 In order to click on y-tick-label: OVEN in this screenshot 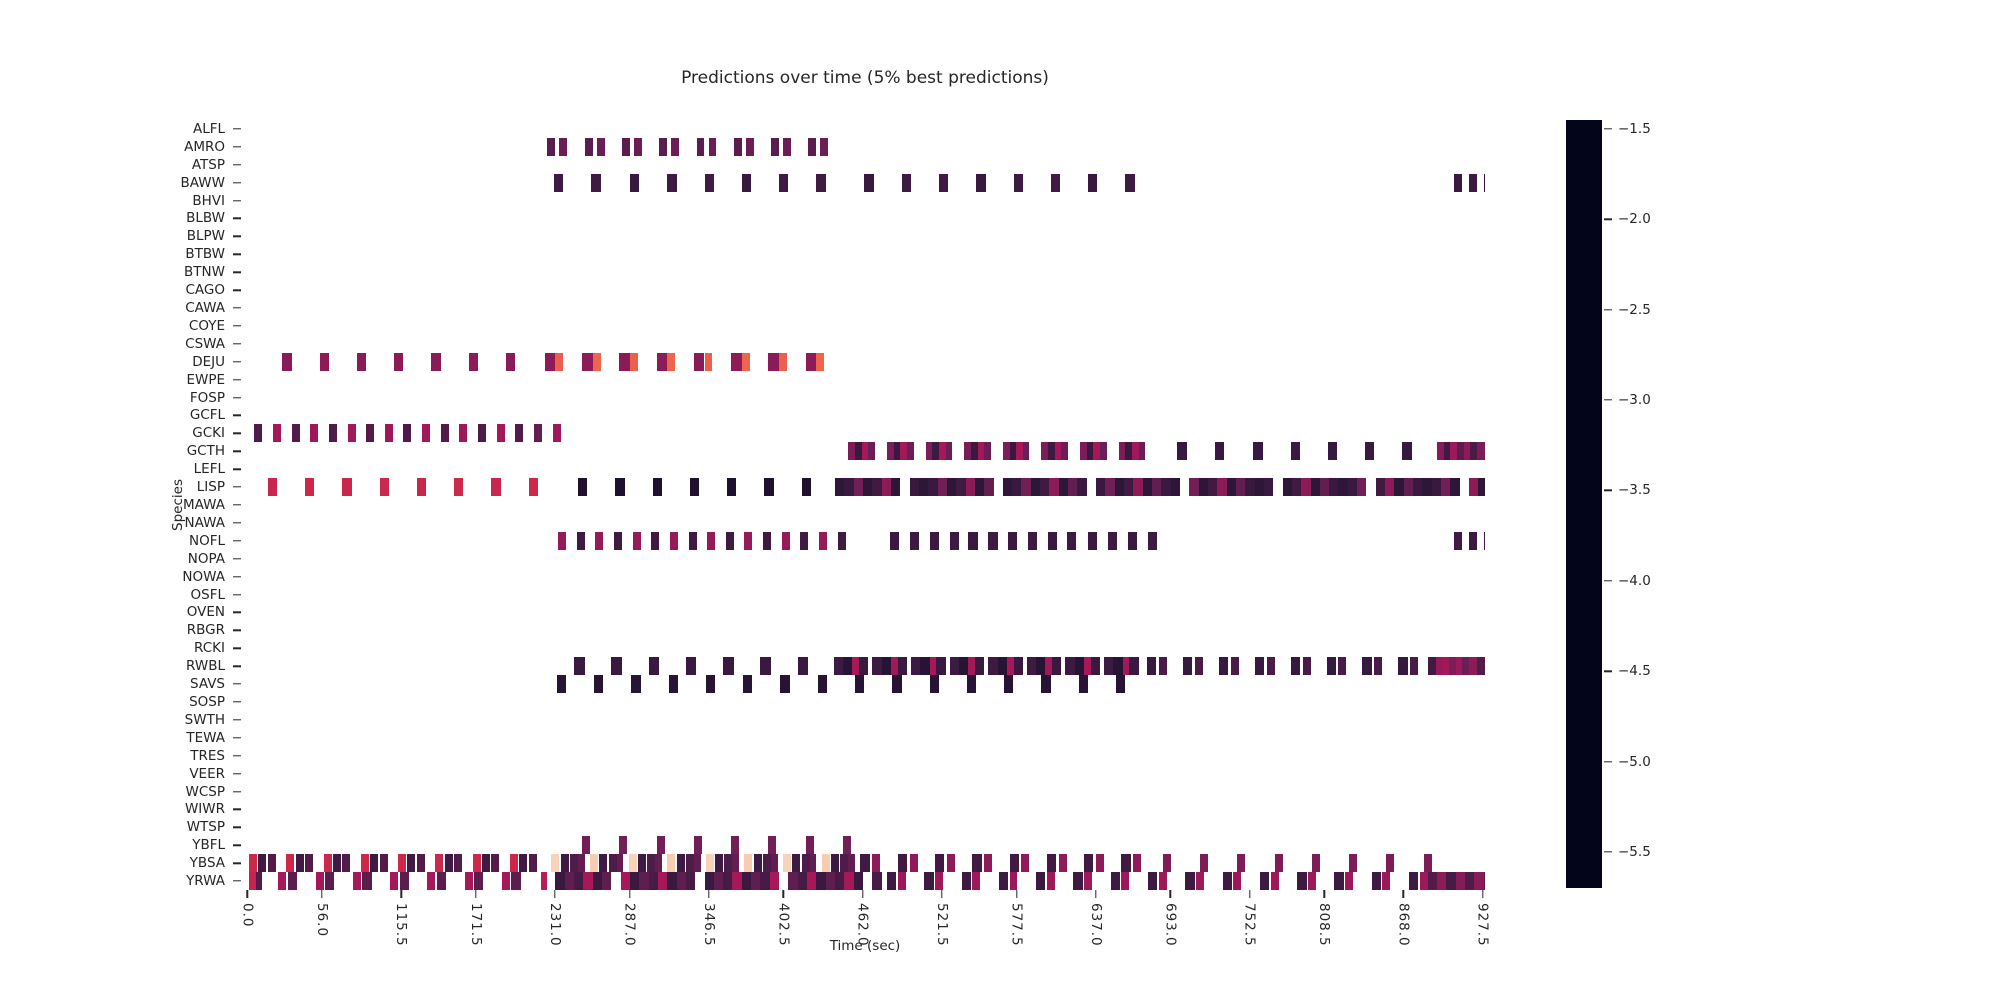, I will do `click(205, 612)`.